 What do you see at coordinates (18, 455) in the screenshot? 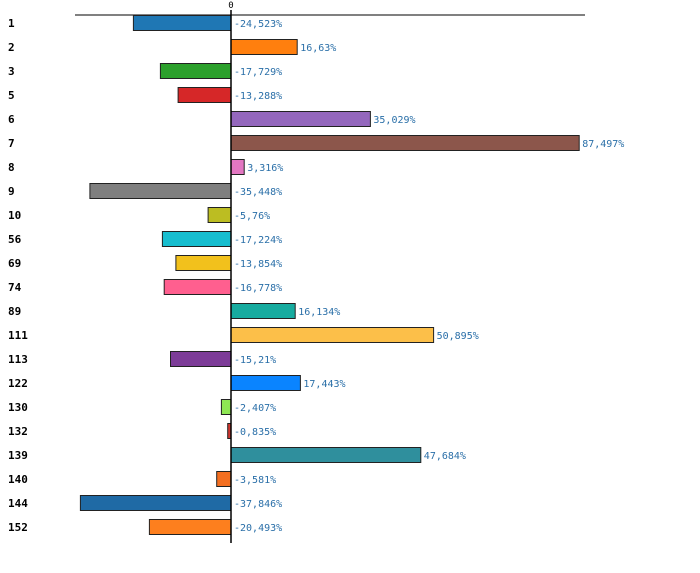
I see `category-label-139: 139` at bounding box center [18, 455].